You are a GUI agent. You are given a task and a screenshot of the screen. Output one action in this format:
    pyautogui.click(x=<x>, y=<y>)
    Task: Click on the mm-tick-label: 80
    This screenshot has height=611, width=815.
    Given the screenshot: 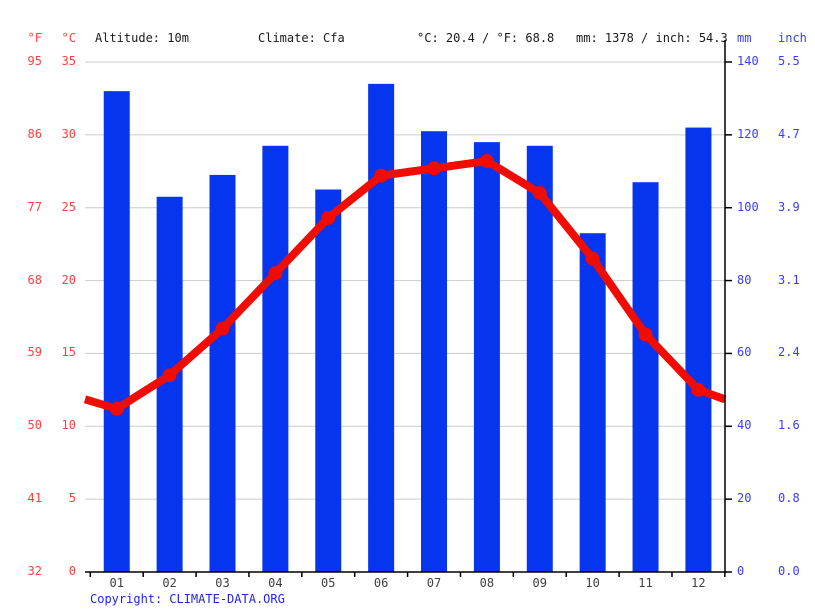 What is the action you would take?
    pyautogui.click(x=744, y=279)
    